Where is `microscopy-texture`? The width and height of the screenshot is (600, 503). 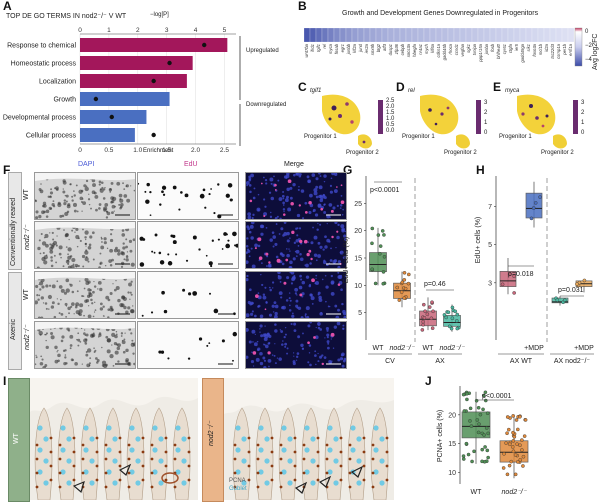
microscopy-texture is located at coordinates (85, 196).